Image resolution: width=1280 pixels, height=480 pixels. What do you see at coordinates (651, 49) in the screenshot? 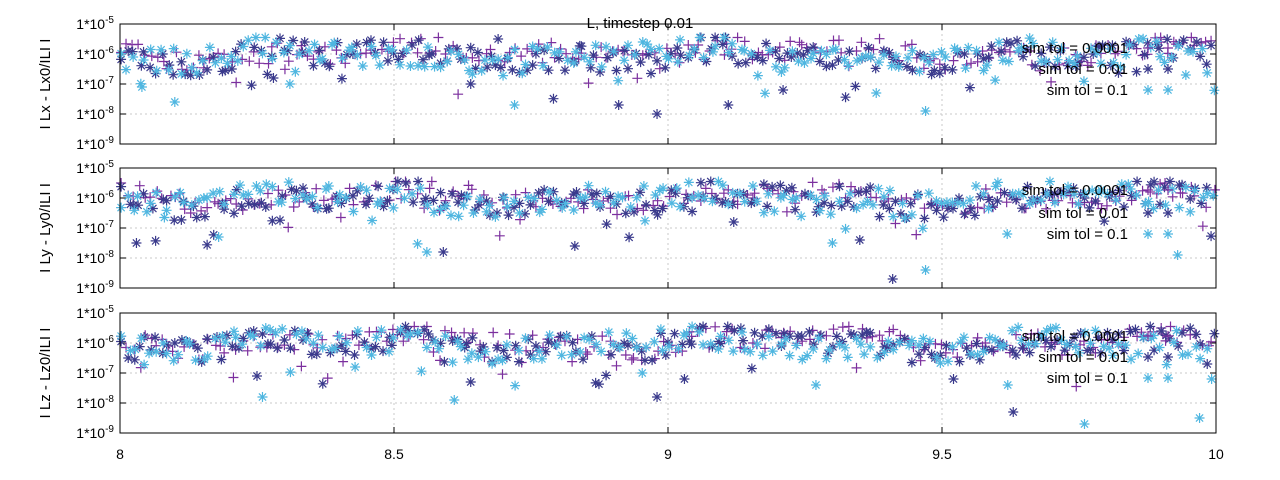
I see `data-point: sim tol = 0.1: x=8.969, log10(y)=-5.85` at bounding box center [651, 49].